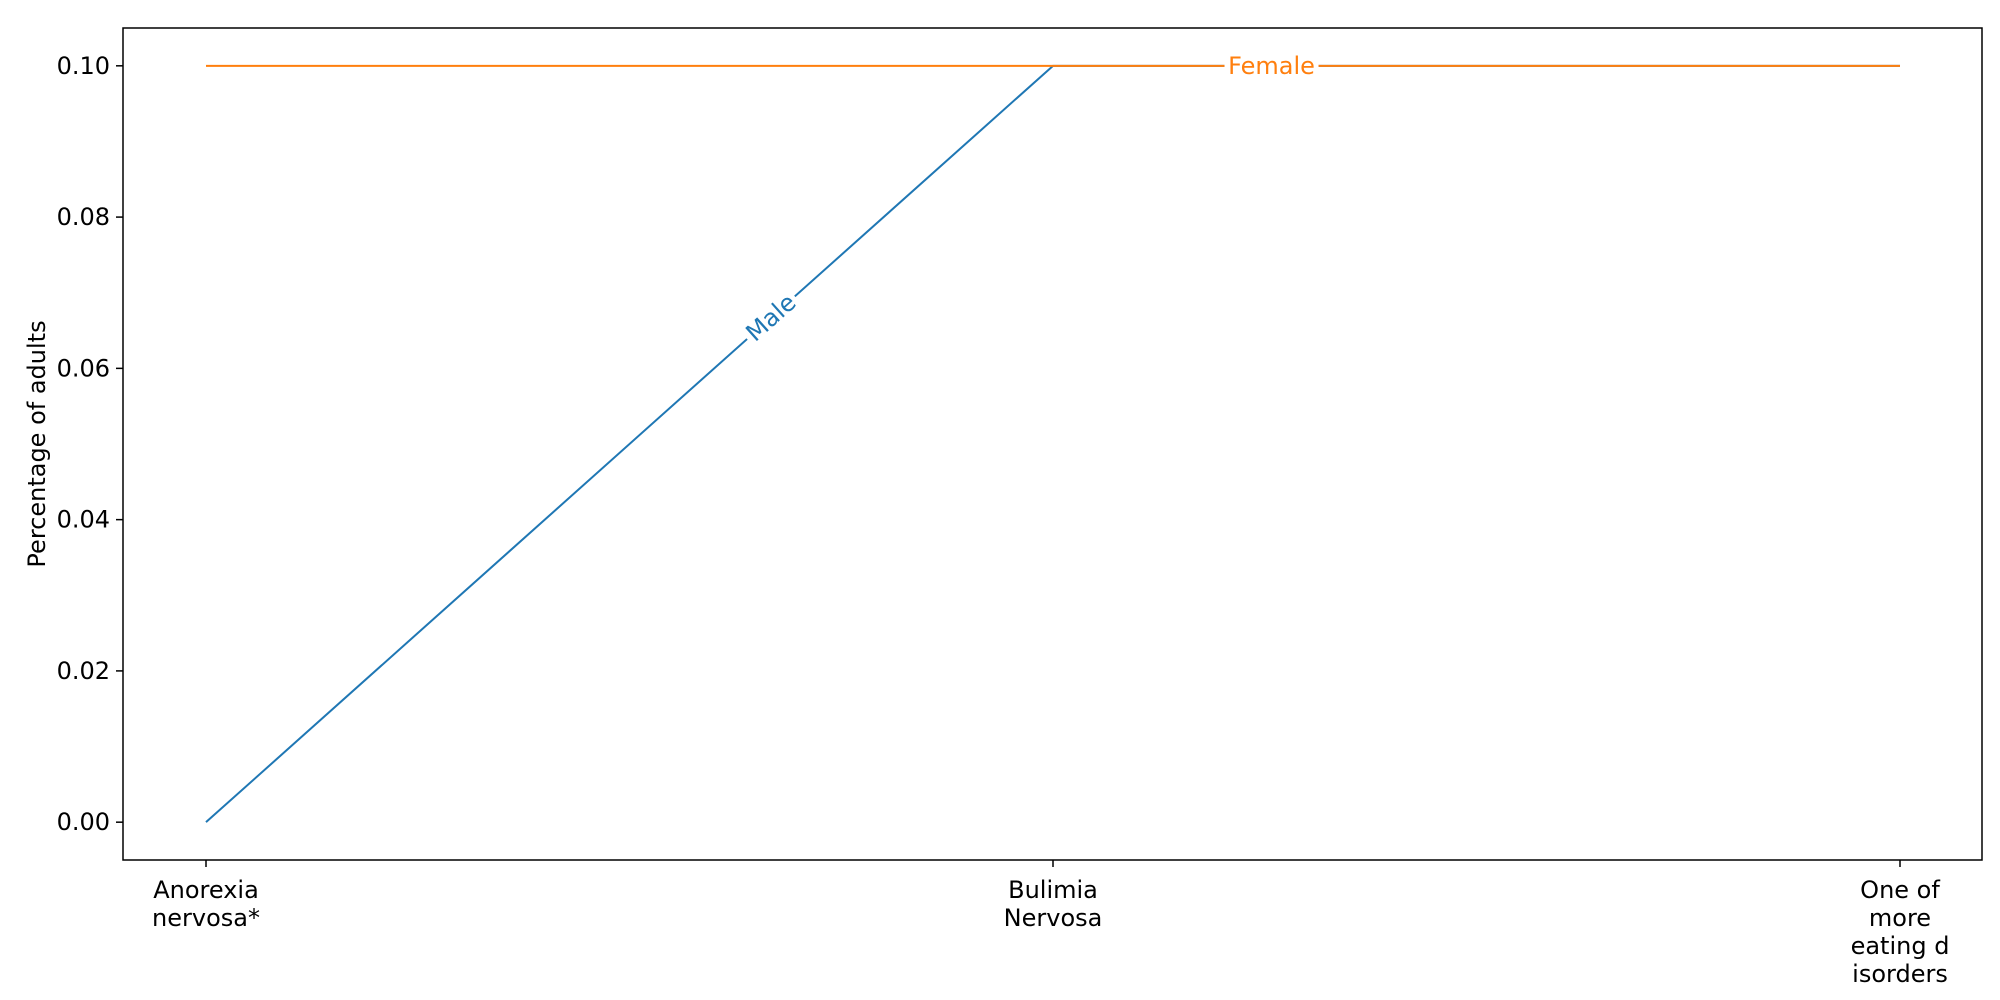  I want to click on series-label-female: Female, so click(1271, 66).